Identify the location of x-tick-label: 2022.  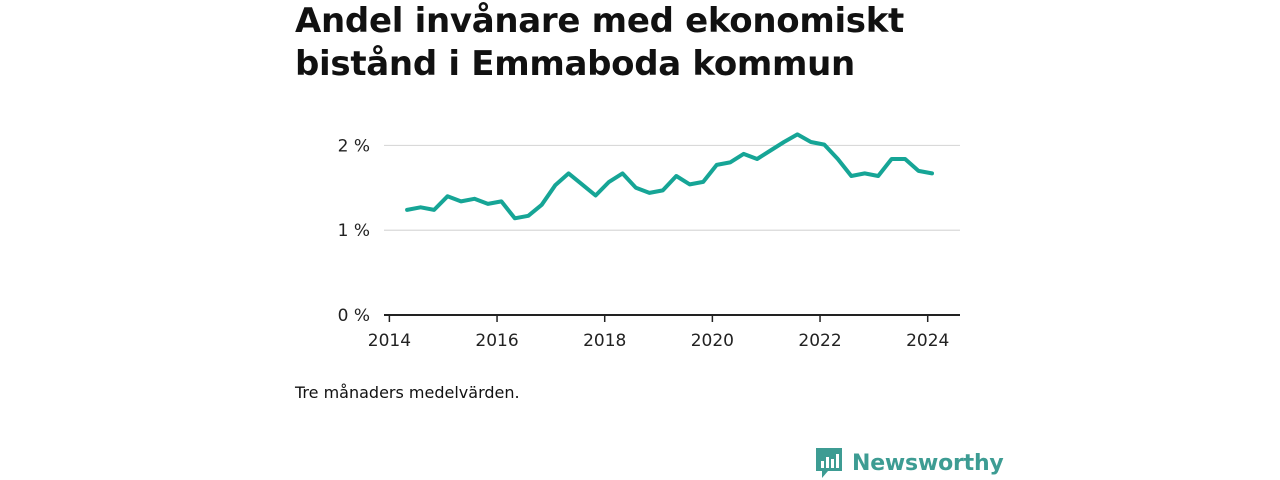
(819, 341).